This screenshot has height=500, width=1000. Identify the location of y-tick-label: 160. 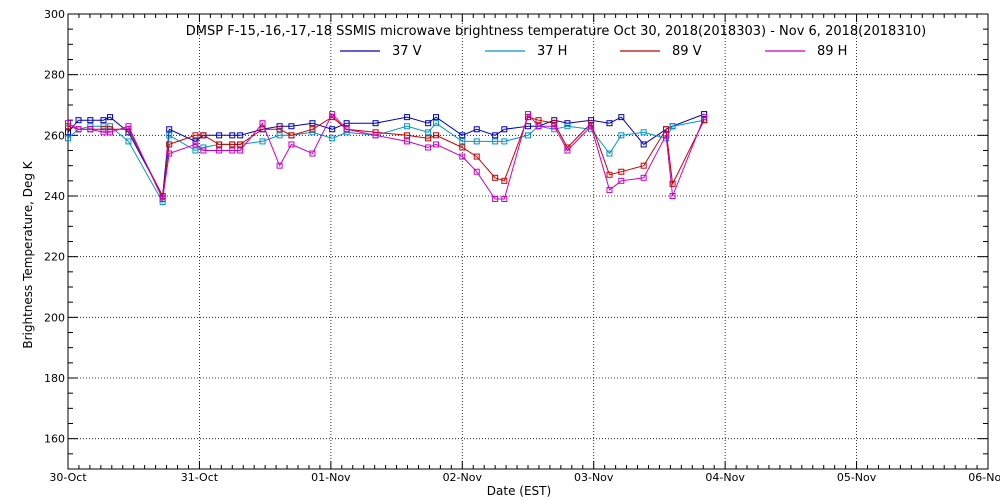
(54, 439).